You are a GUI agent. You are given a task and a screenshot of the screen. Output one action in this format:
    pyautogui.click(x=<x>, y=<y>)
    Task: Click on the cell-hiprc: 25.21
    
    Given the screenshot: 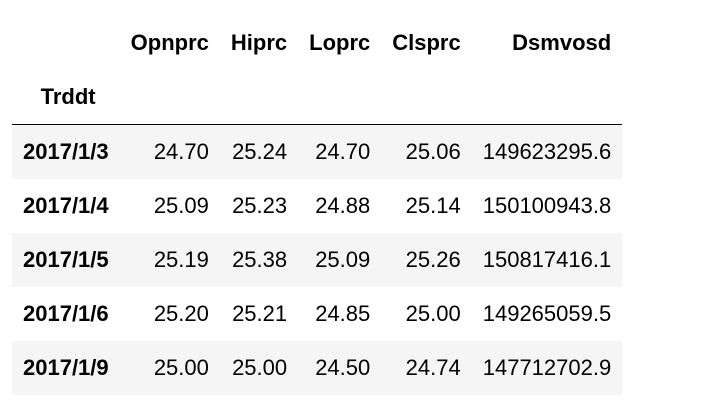 What is the action you would take?
    pyautogui.click(x=260, y=313)
    